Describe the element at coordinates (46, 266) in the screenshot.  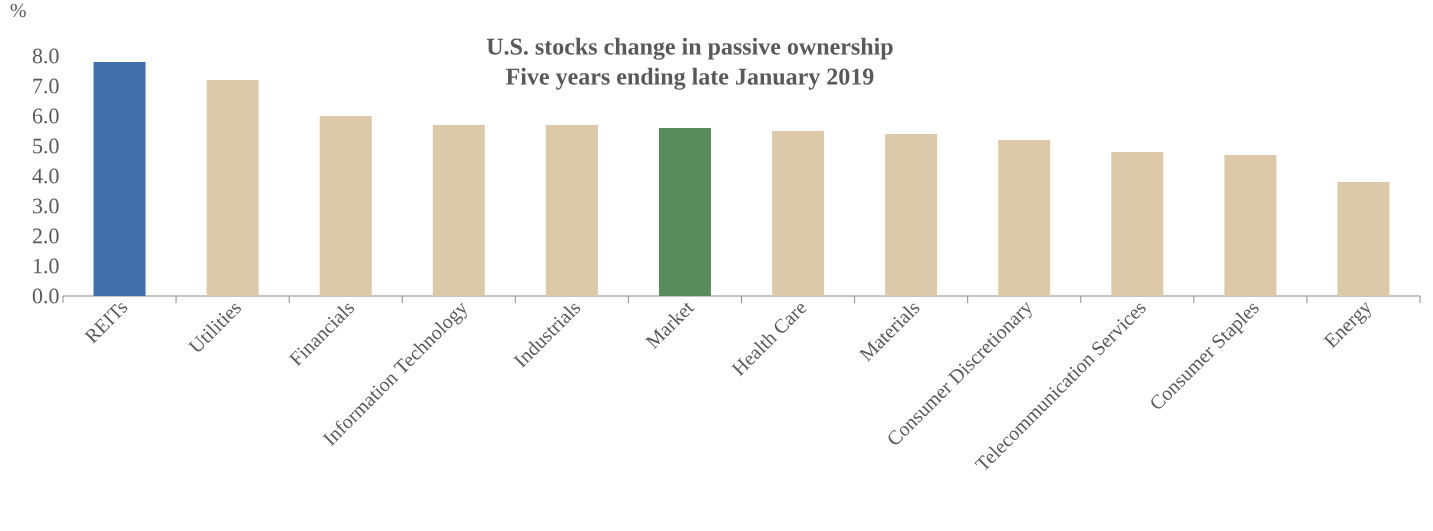
I see `y-tick-label: 1.0` at that location.